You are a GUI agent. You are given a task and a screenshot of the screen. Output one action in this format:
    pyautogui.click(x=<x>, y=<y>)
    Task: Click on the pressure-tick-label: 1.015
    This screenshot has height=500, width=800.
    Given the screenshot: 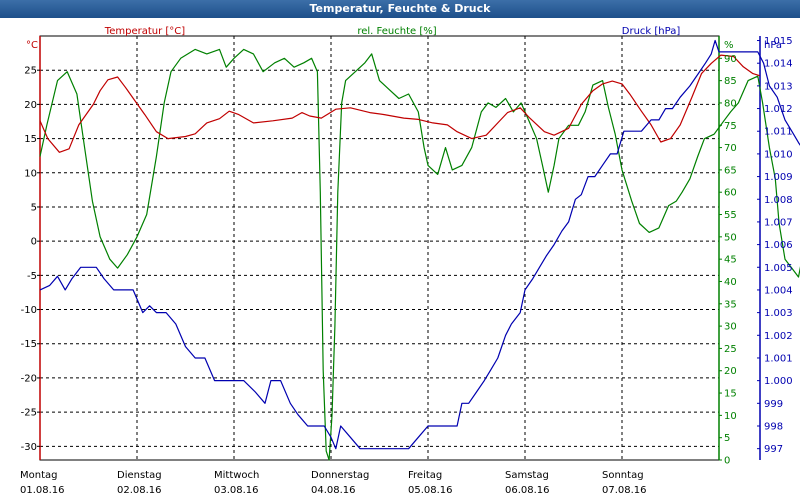 What is the action you would take?
    pyautogui.click(x=778, y=41)
    